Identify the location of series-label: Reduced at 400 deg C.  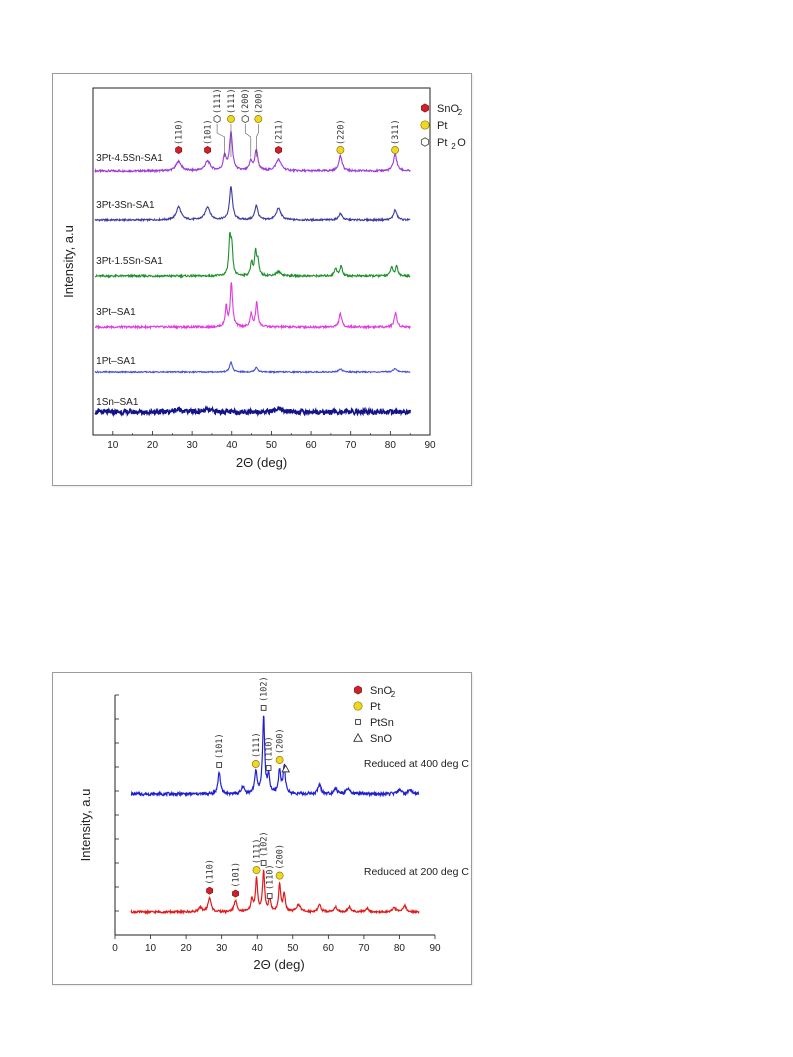
(416, 764).